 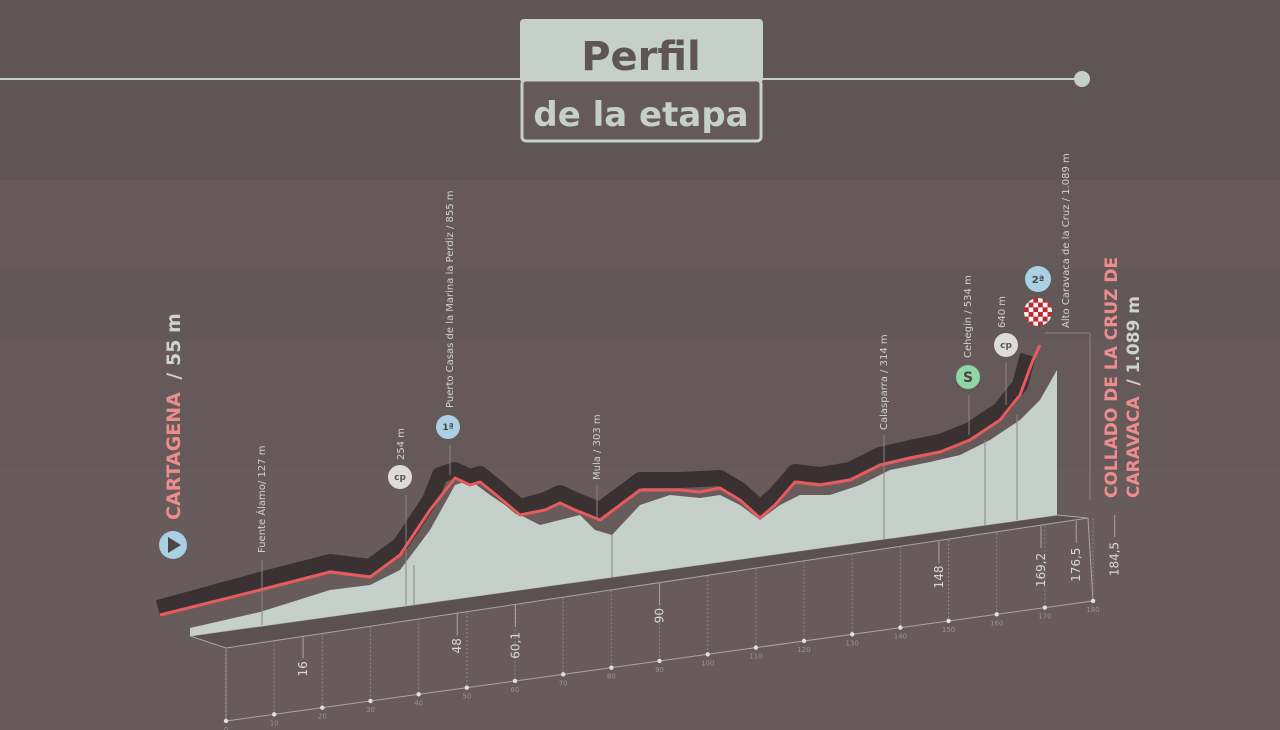 What do you see at coordinates (466, 697) in the screenshot?
I see `tick-label: 50` at bounding box center [466, 697].